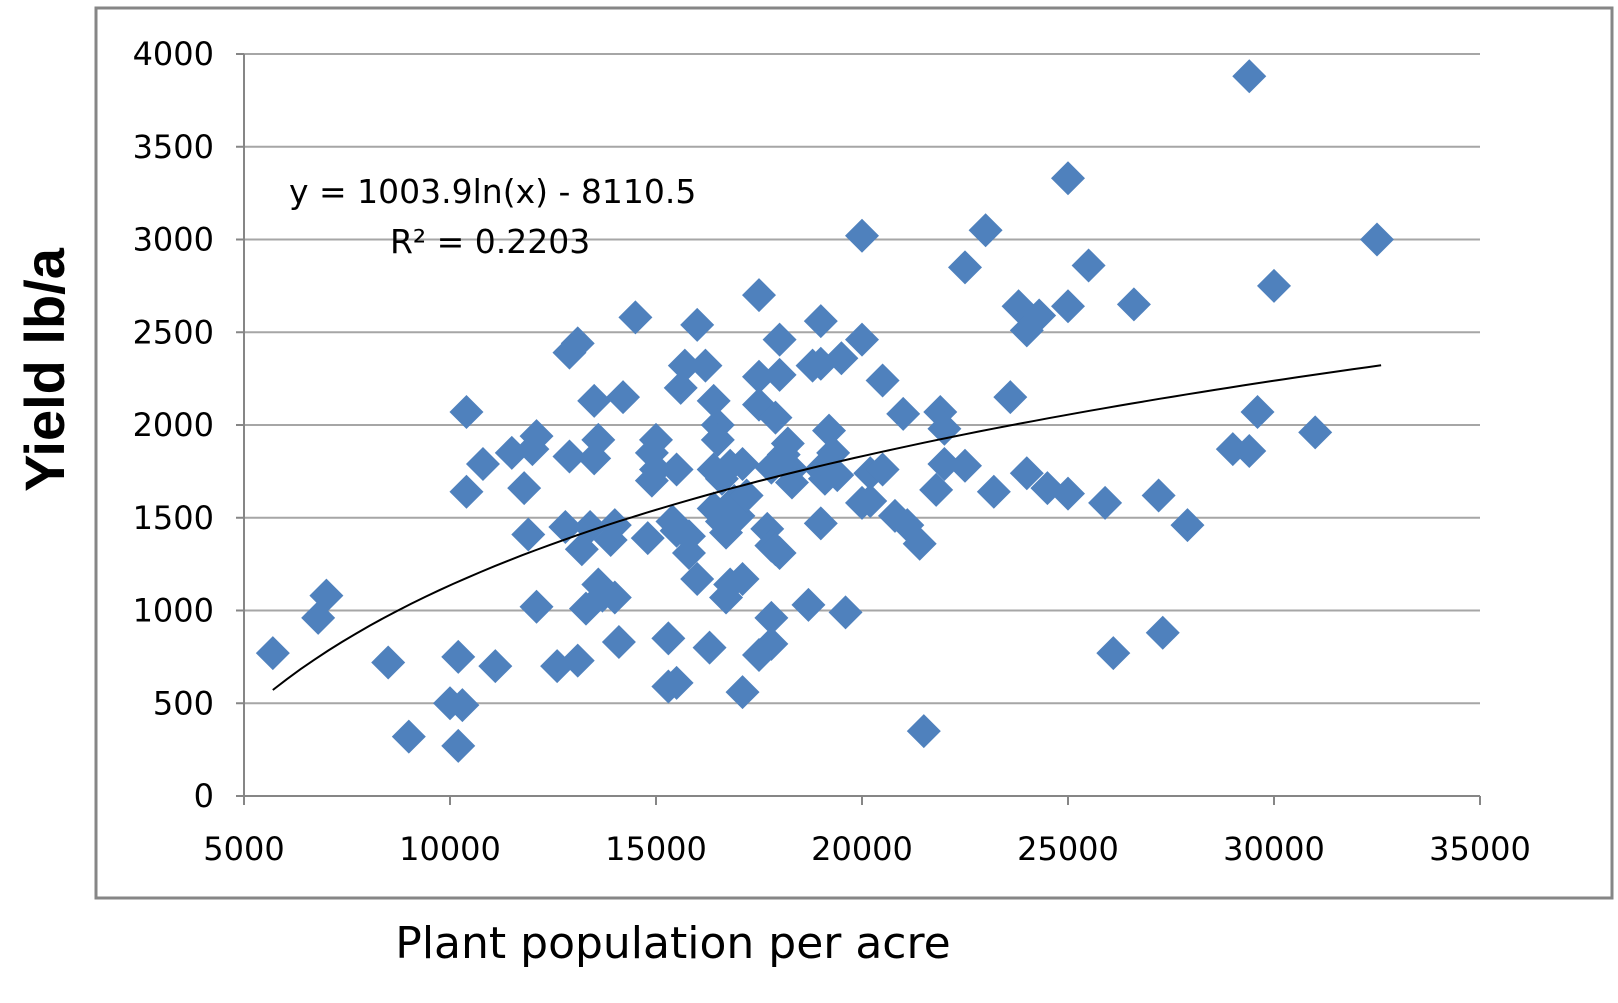  Describe the element at coordinates (450, 849) in the screenshot. I see `x-tick-label: 10000` at that location.